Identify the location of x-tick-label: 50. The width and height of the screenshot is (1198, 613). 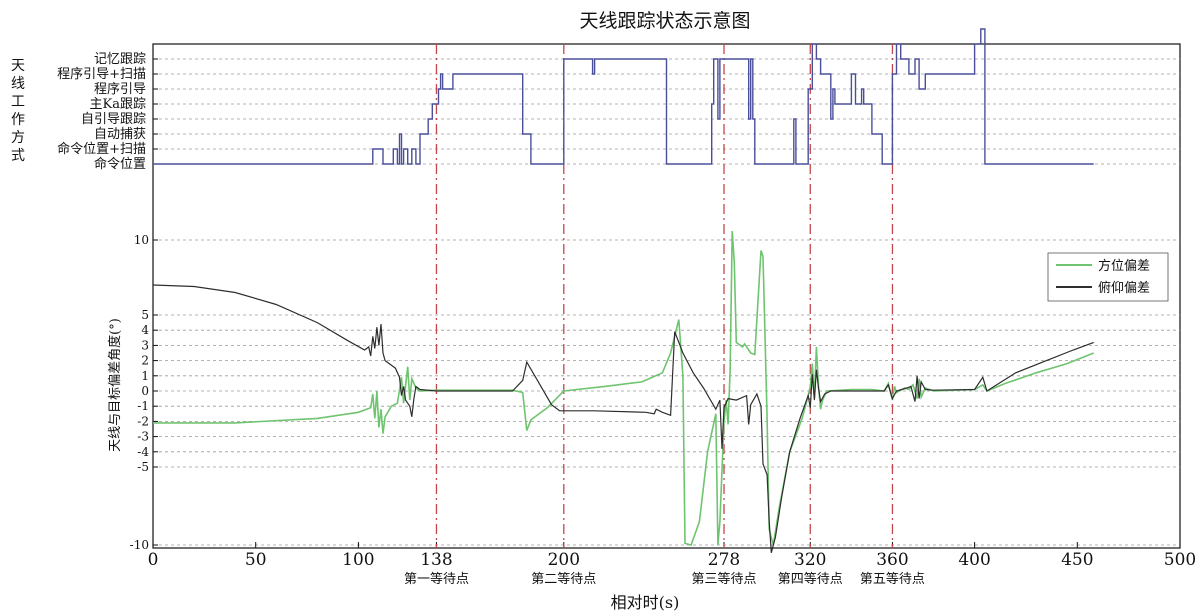
(256, 560).